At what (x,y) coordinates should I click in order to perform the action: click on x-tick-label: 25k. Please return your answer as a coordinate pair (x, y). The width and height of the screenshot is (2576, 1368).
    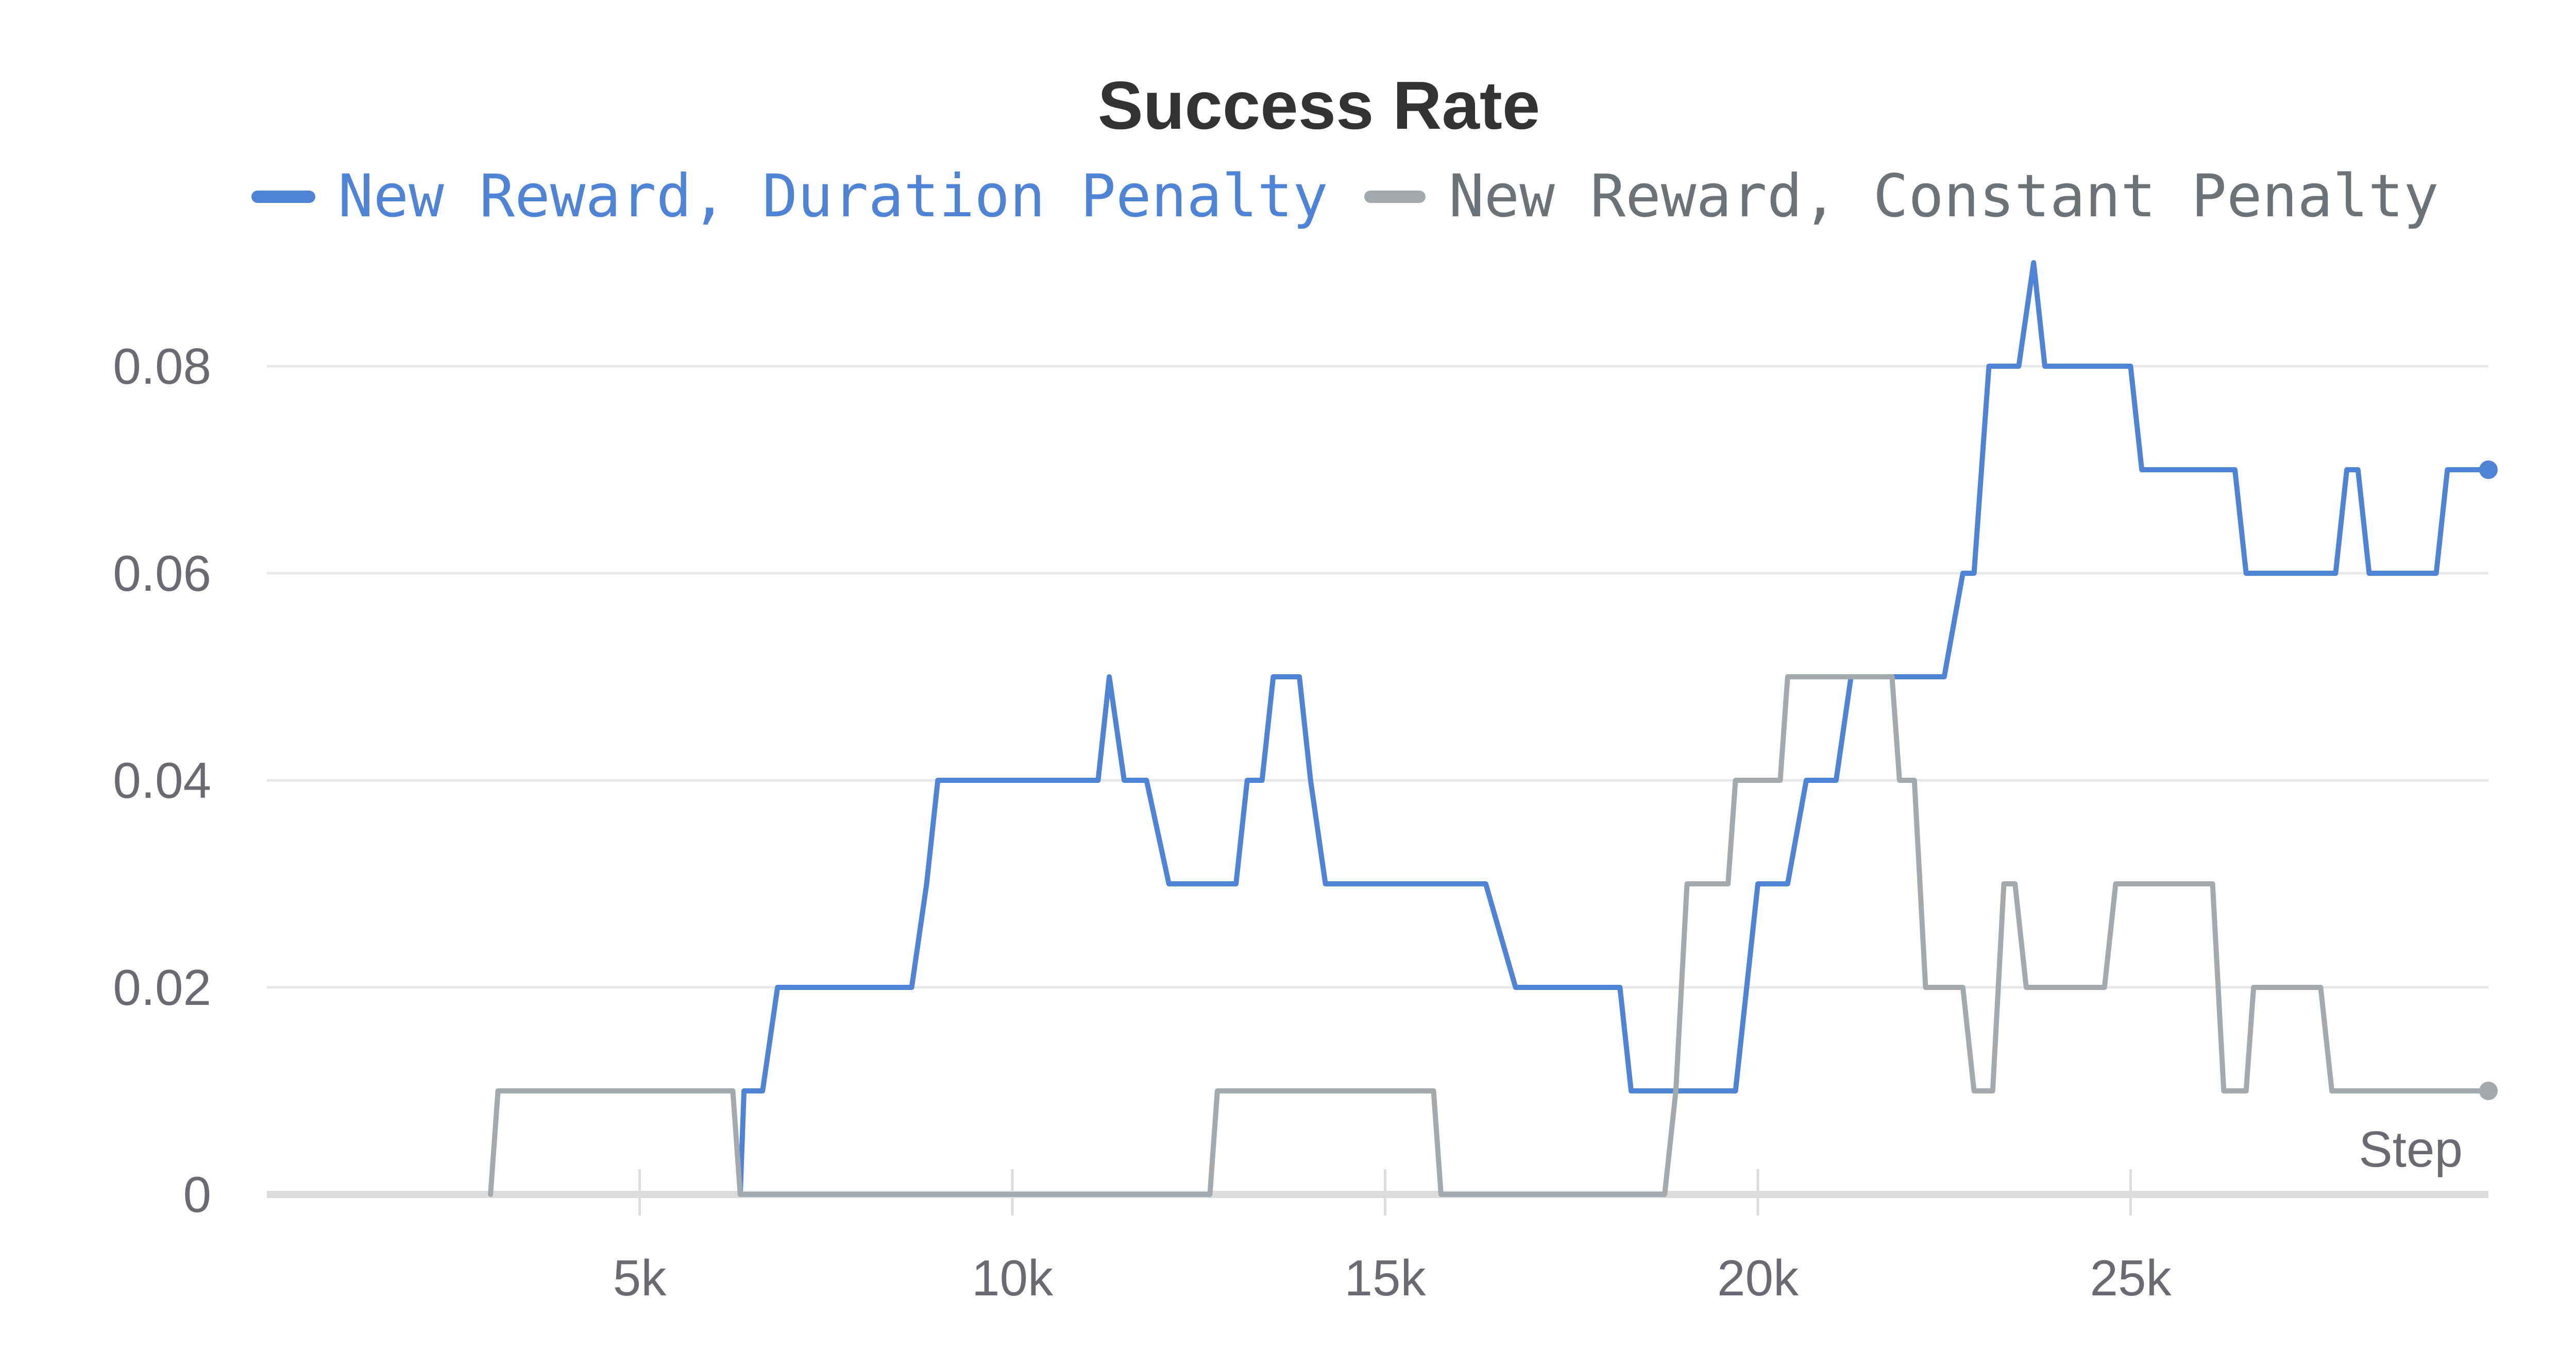
    Looking at the image, I should click on (2131, 1278).